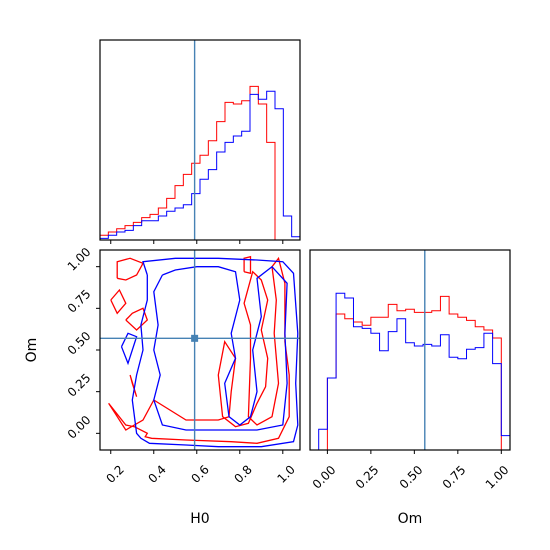 The width and height of the screenshot is (550, 550). Describe the element at coordinates (285, 473) in the screenshot. I see `tick-label-h0: 1.0` at that location.